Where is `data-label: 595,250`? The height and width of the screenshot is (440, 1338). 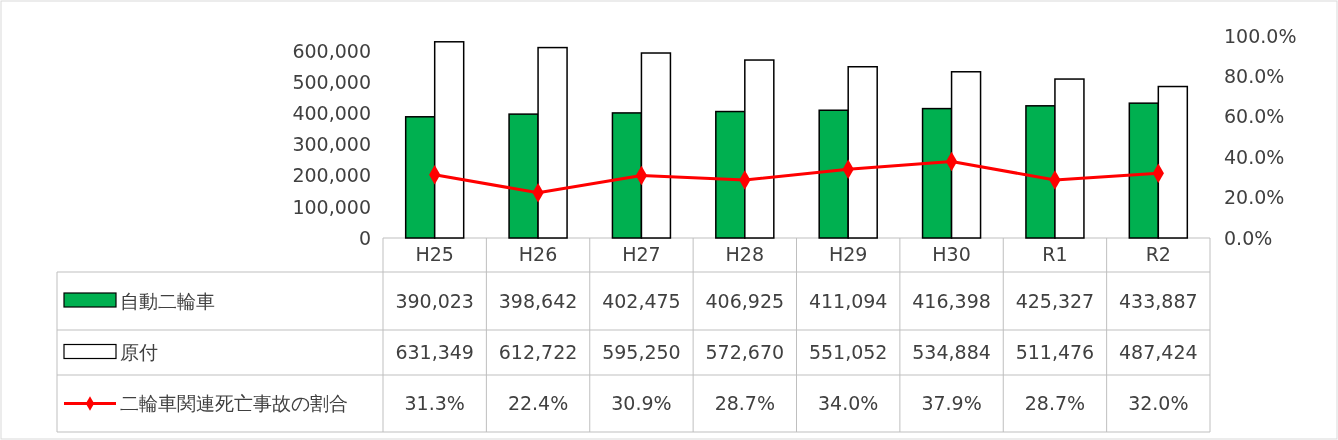
data-label: 595,250 is located at coordinates (641, 352).